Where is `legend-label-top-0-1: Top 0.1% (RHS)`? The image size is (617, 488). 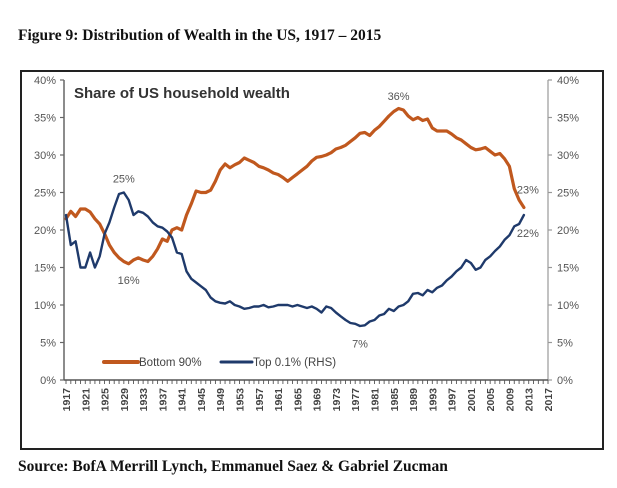 legend-label-top-0-1: Top 0.1% (RHS) is located at coordinates (294, 363).